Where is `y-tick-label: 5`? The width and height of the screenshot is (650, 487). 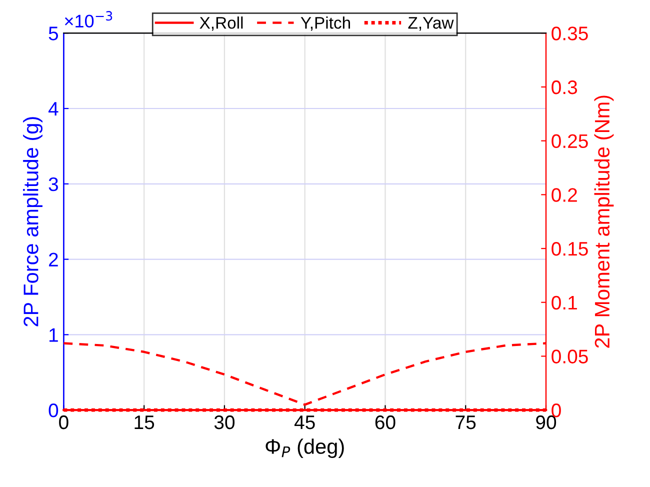 y-tick-label: 5 is located at coordinates (53, 33).